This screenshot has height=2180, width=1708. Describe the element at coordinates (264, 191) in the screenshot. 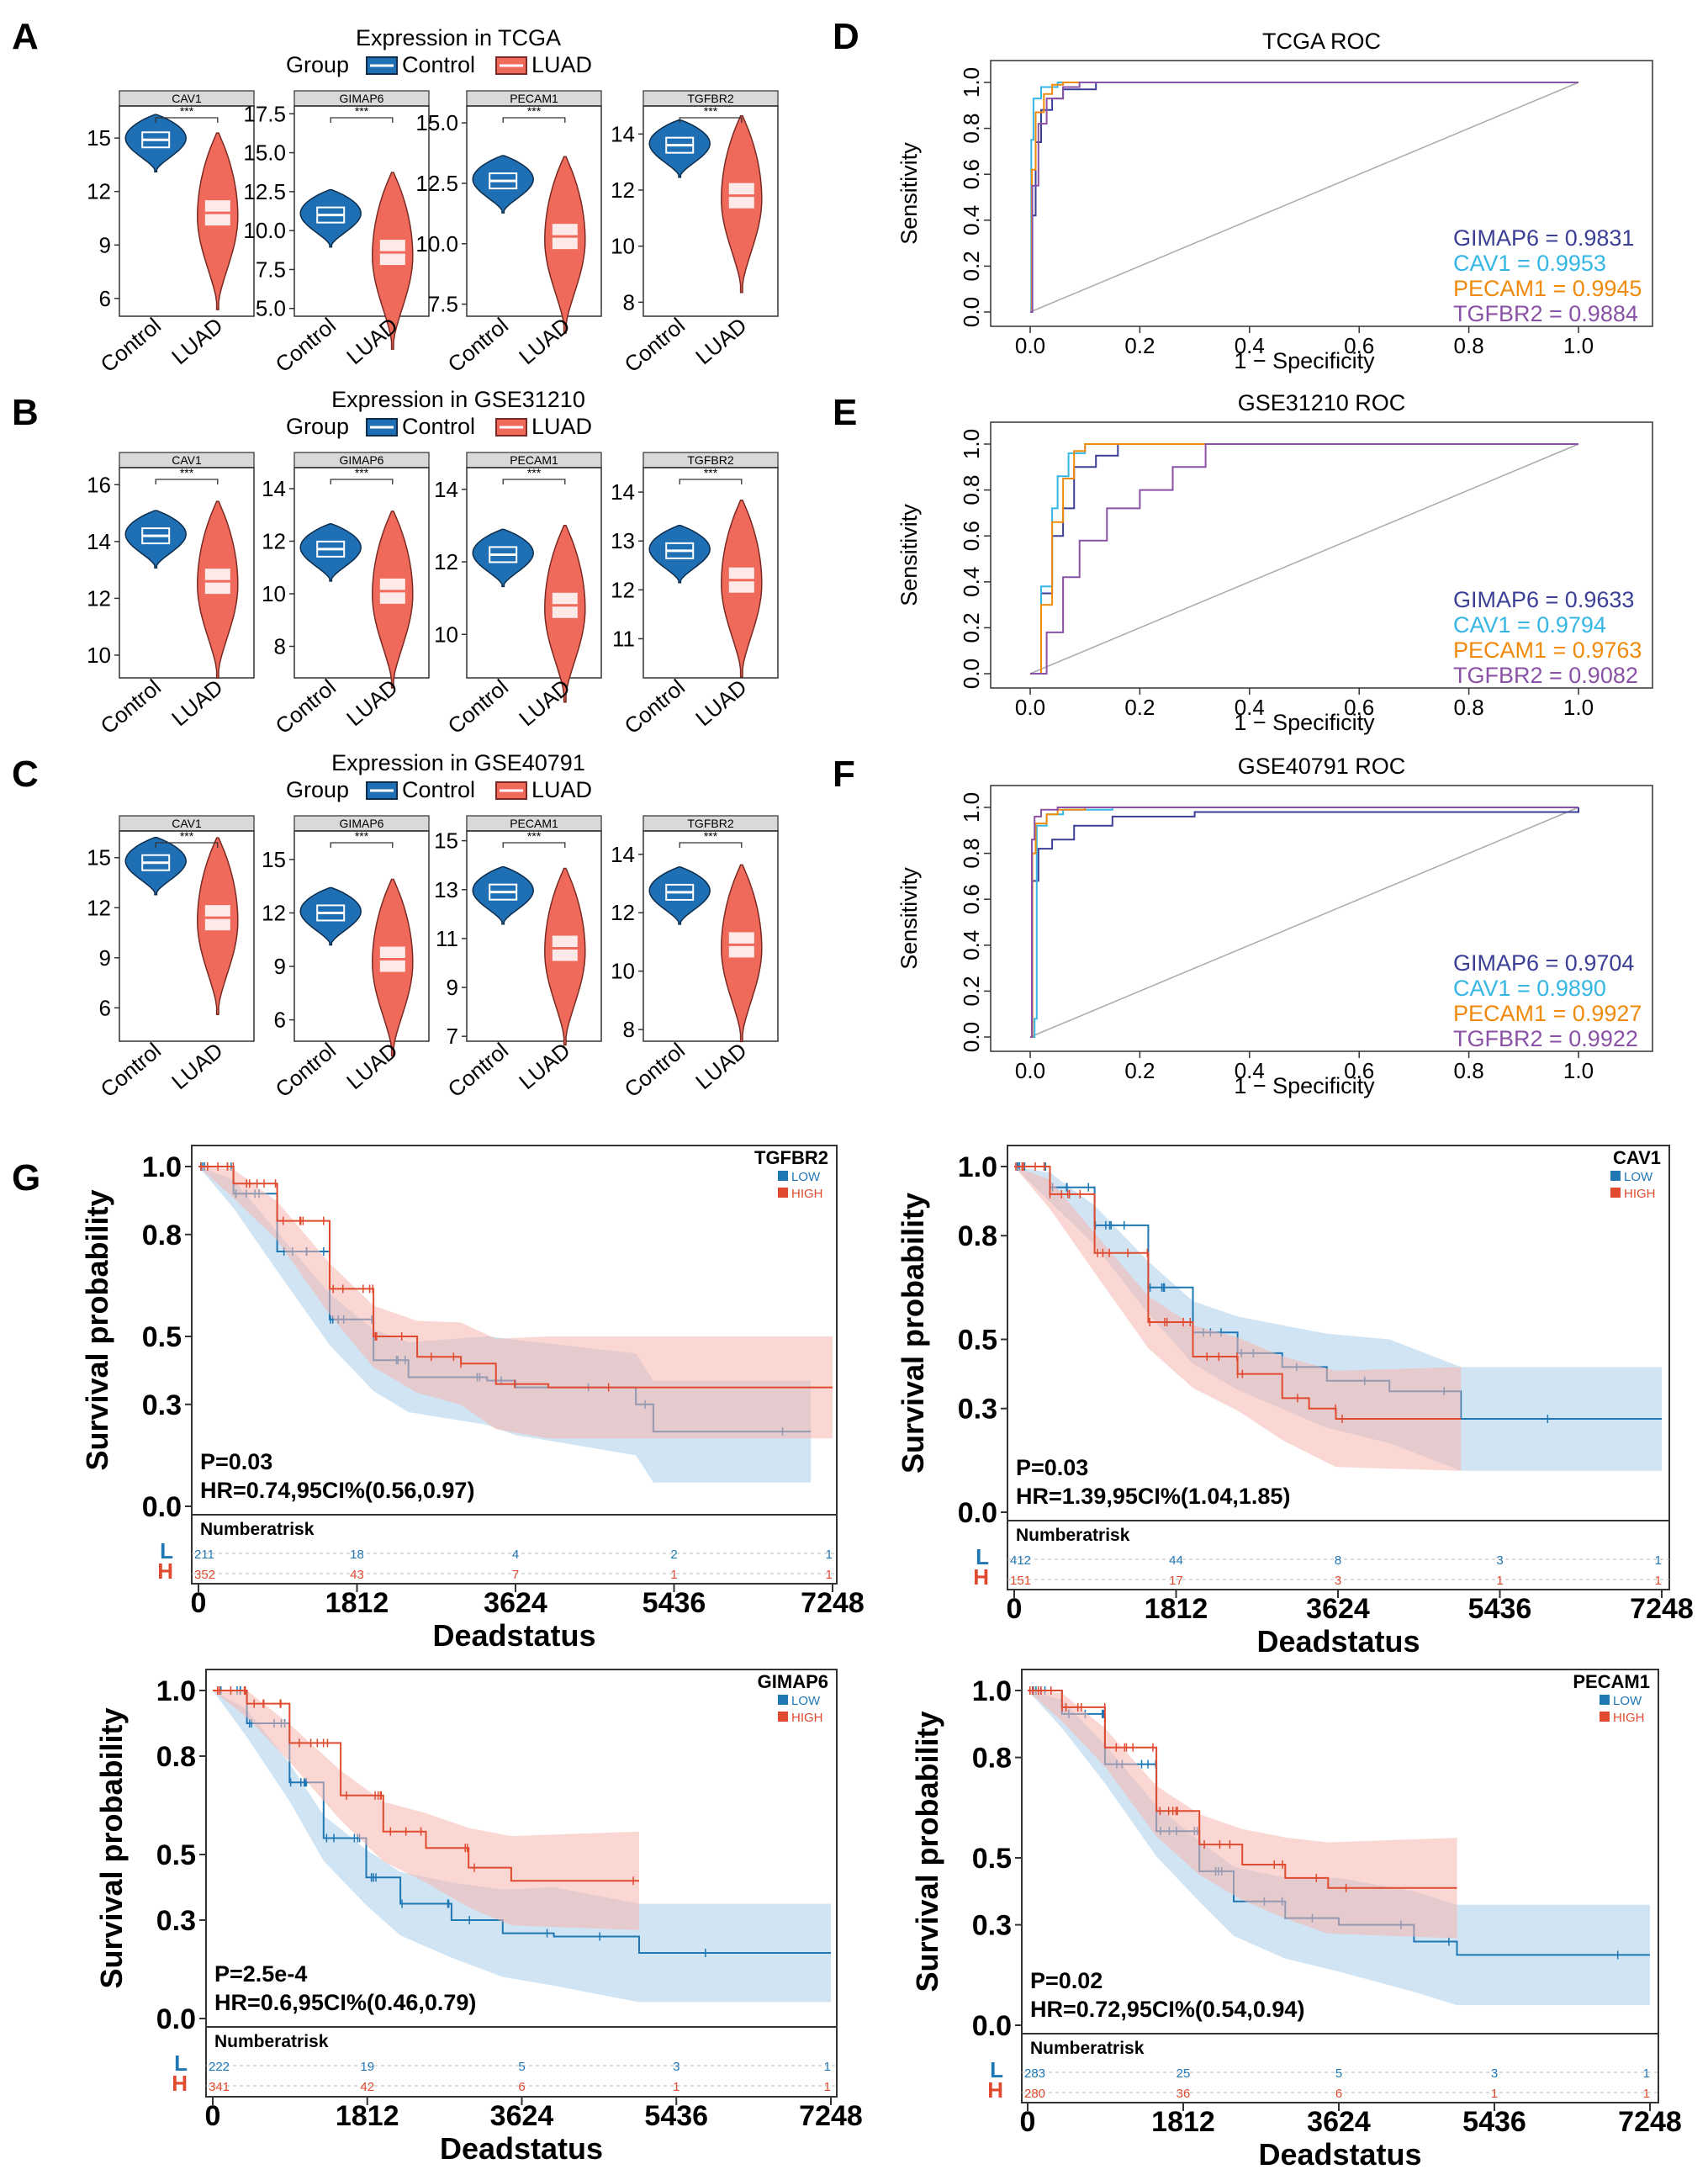

I see `y-tick-label: 12.5` at that location.